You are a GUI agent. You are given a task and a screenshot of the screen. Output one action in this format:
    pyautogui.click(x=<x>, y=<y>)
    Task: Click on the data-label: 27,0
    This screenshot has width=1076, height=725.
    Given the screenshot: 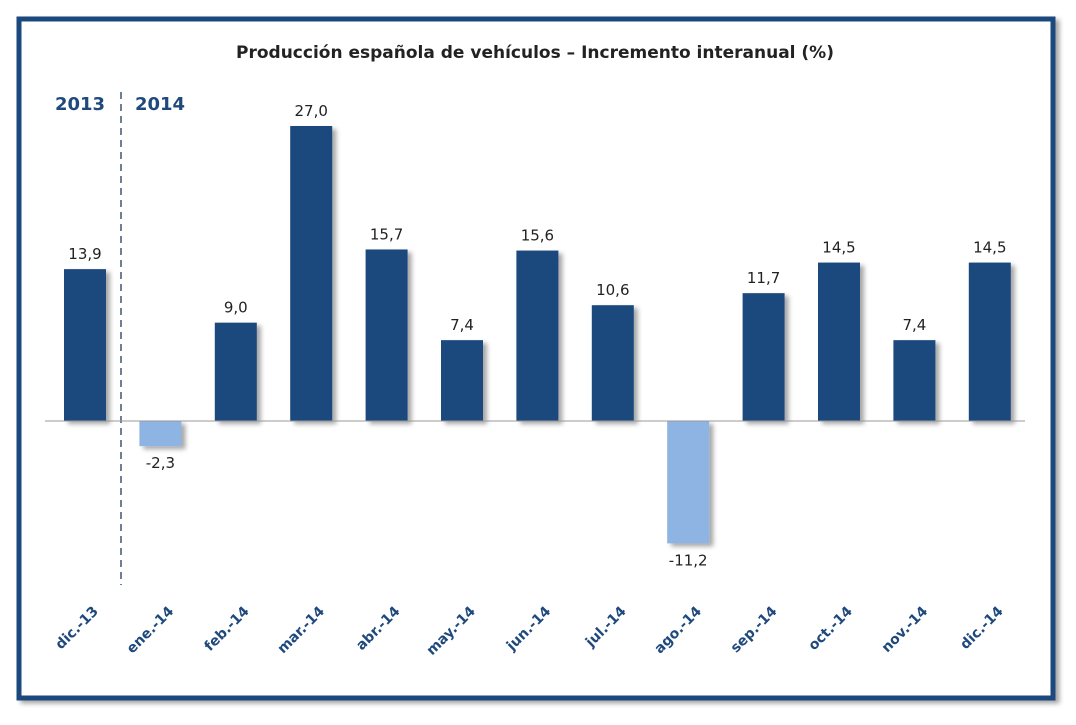 What is the action you would take?
    pyautogui.click(x=310, y=111)
    